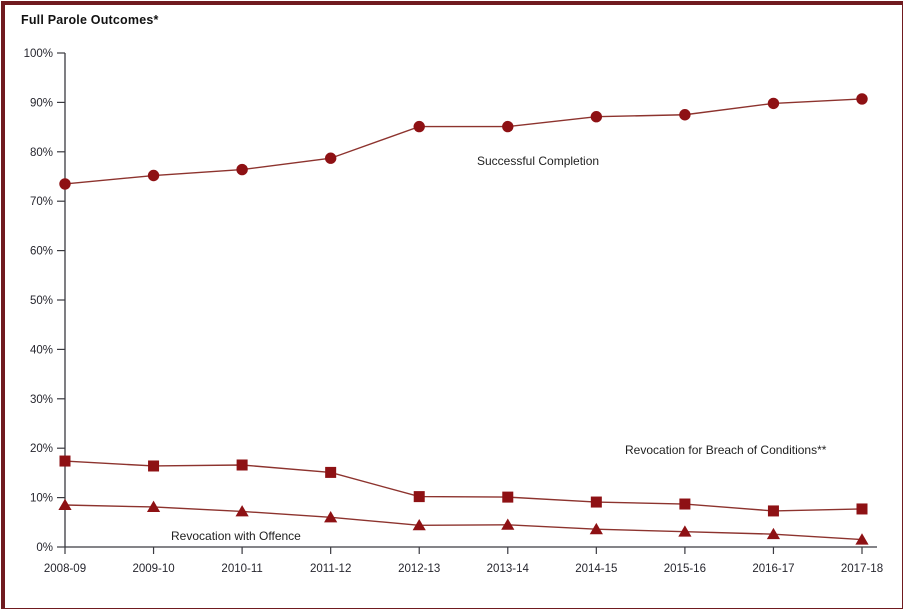  What do you see at coordinates (44, 548) in the screenshot?
I see `y-tick-label: 0%` at bounding box center [44, 548].